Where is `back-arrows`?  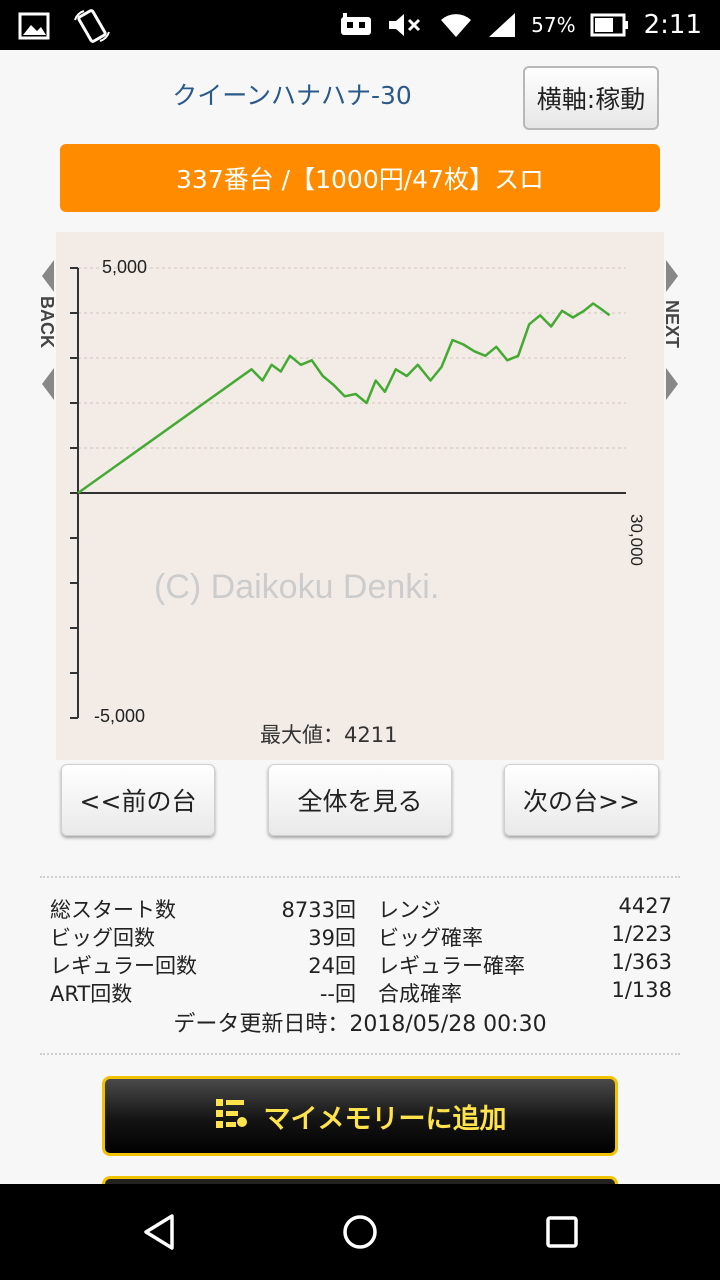
back-arrows is located at coordinates (48, 330).